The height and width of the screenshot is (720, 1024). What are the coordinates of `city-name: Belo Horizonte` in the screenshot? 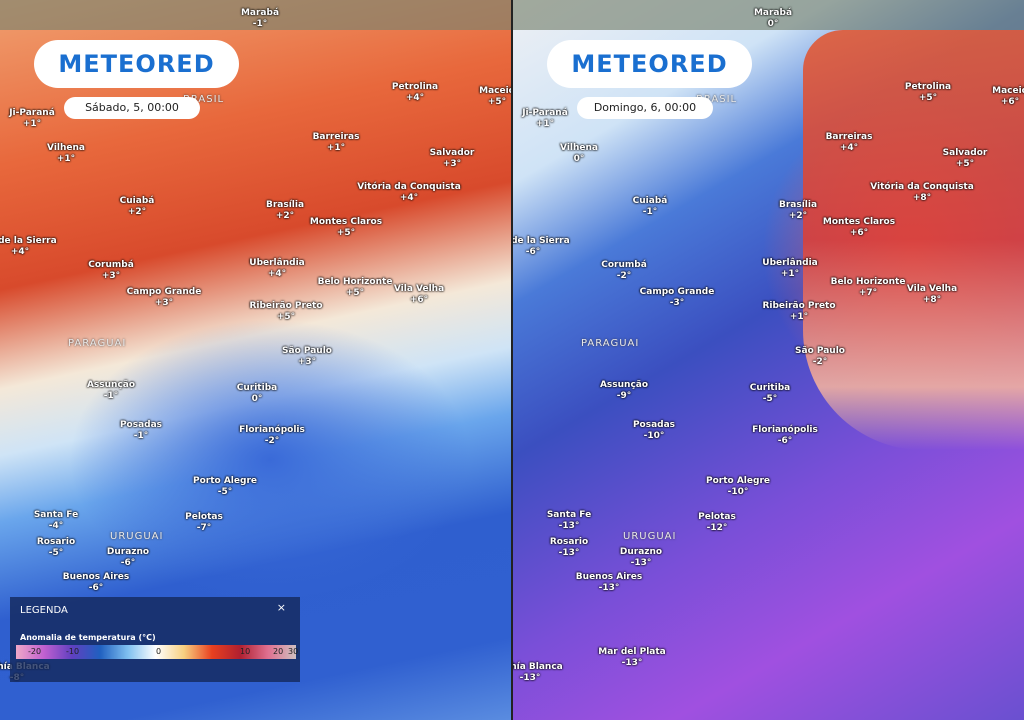 It's located at (355, 282).